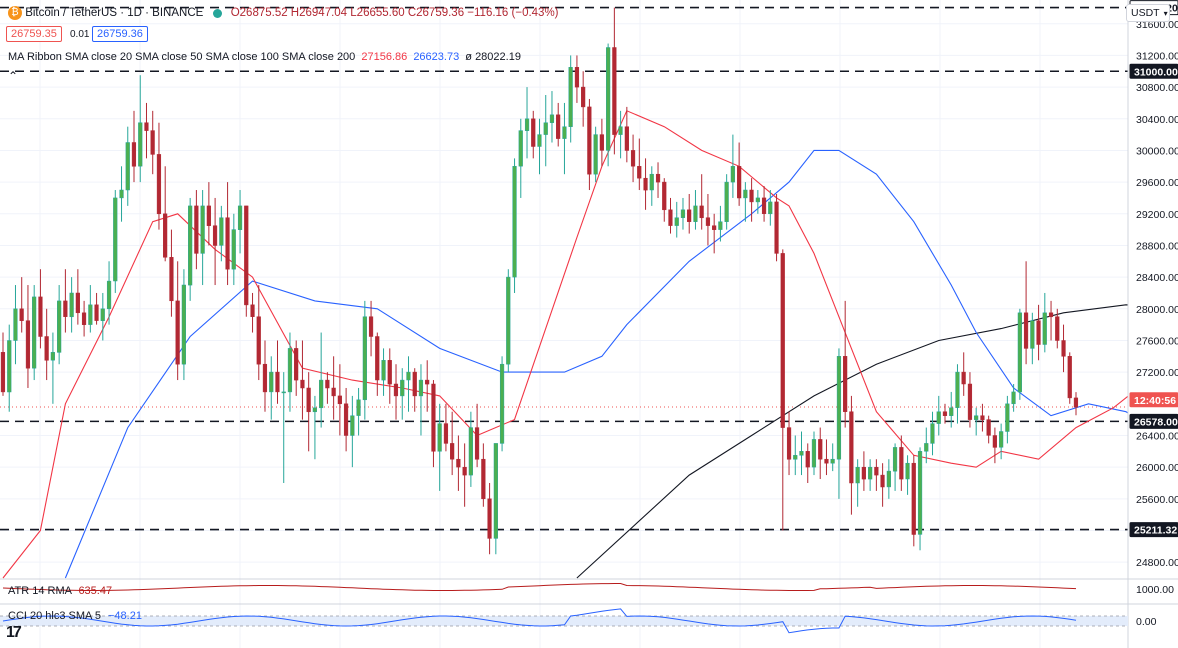 Image resolution: width=1178 pixels, height=648 pixels. Describe the element at coordinates (60, 591) in the screenshot. I see `atr-legend: ATR 14 RMA 635.47` at that location.